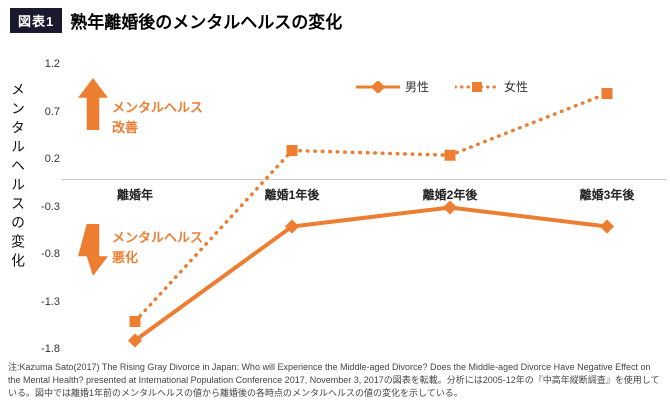 Image resolution: width=670 pixels, height=404 pixels. What do you see at coordinates (125, 128) in the screenshot?
I see `improve-caption-line2: 改善` at bounding box center [125, 128].